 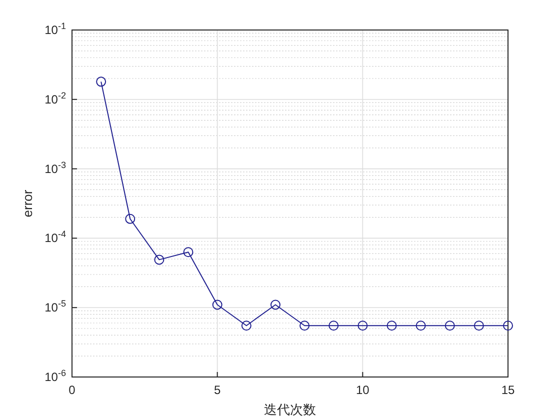 I want to click on x-tick-label: 10, so click(x=363, y=390).